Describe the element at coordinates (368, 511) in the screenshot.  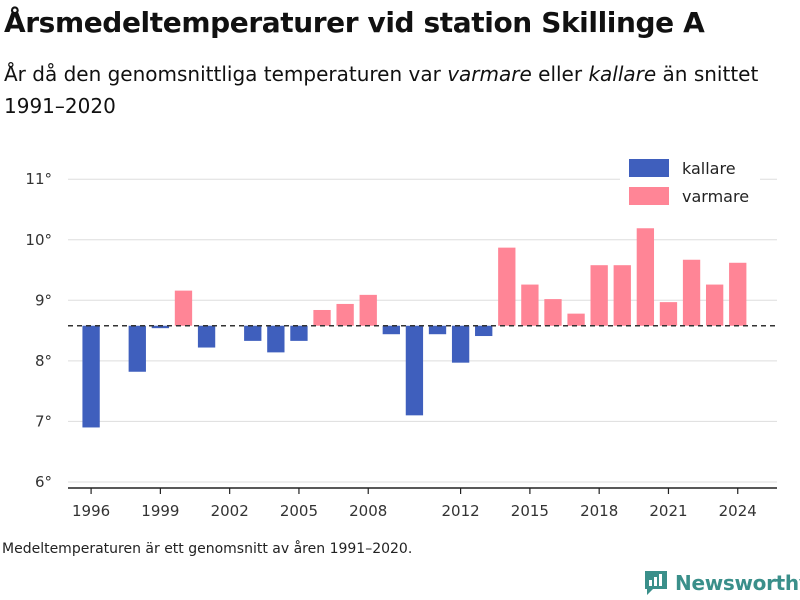
I see `x-tick-label: 2008` at that location.